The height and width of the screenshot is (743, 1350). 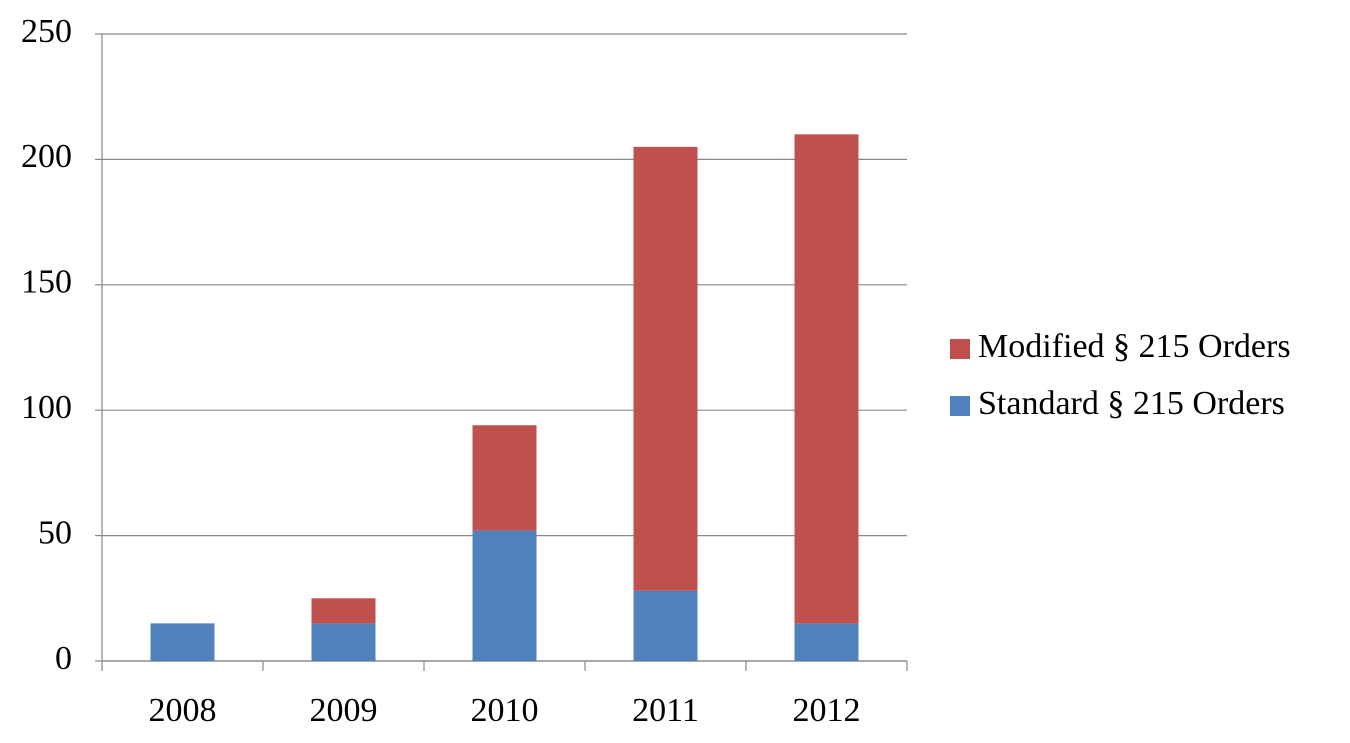 What do you see at coordinates (827, 710) in the screenshot?
I see `x-tick-label: 2012` at bounding box center [827, 710].